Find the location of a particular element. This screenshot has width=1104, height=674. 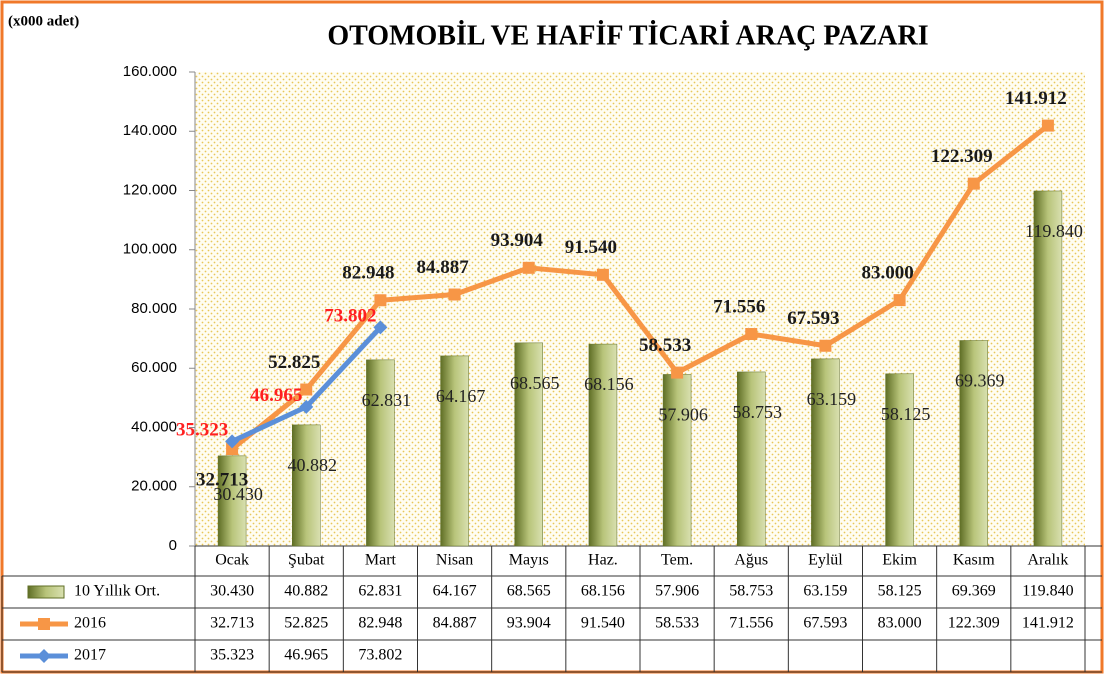

table-cell: 35.323 is located at coordinates (232, 655).